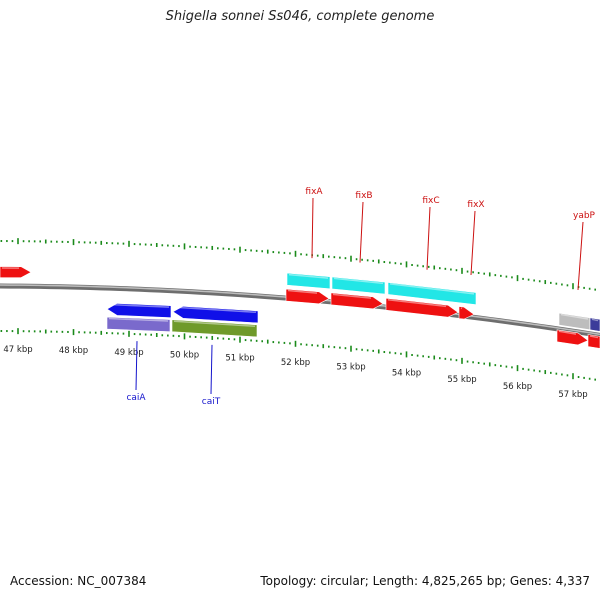  I want to click on scale-label: 57 kbp, so click(572, 395).